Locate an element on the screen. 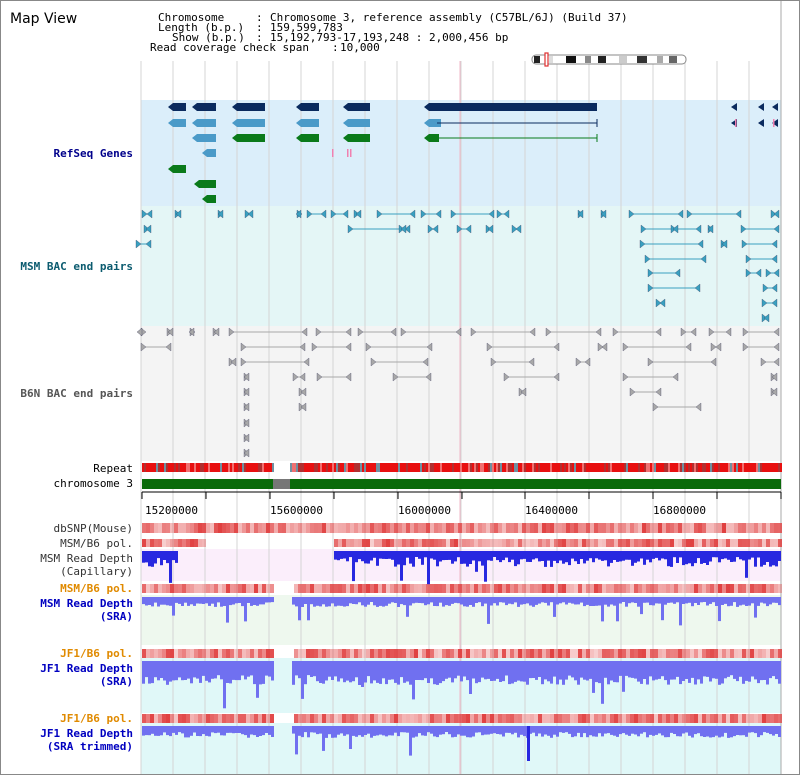 The image size is (800, 775). track-label-msm-b6-pol-2: MSM/B6 pol. is located at coordinates (96, 588).